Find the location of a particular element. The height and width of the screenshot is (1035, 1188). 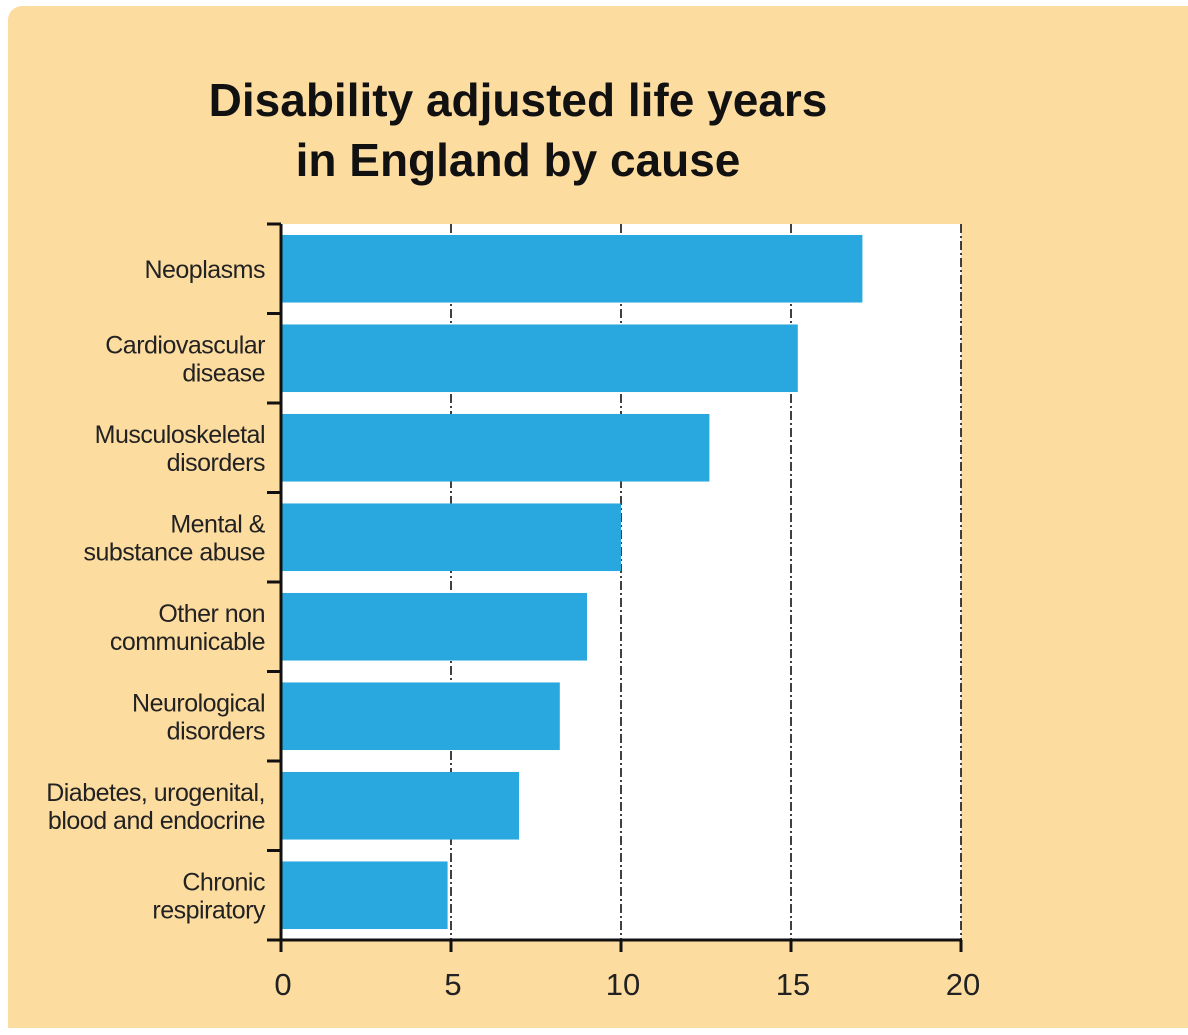

category-label: Neoplasms is located at coordinates (204, 270).